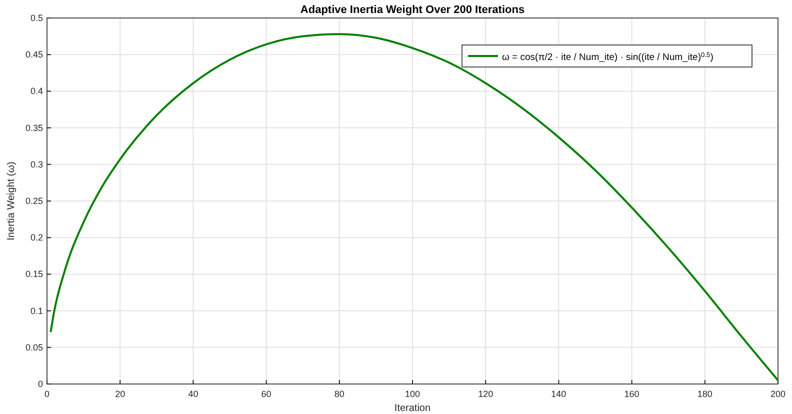 This screenshot has height=414, width=792. What do you see at coordinates (36, 18) in the screenshot?
I see `y-tick-label: 0.5` at bounding box center [36, 18].